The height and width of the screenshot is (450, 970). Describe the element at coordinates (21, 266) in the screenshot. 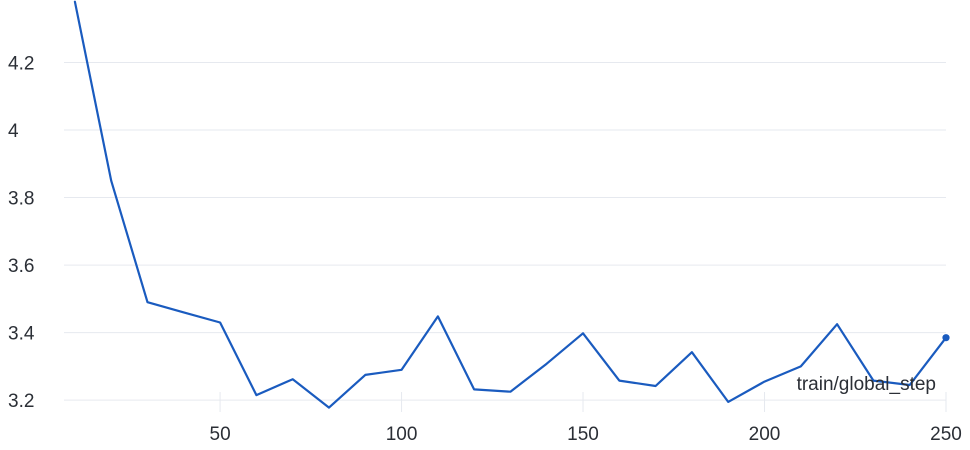

I see `y-tick-label: 3.6` at that location.